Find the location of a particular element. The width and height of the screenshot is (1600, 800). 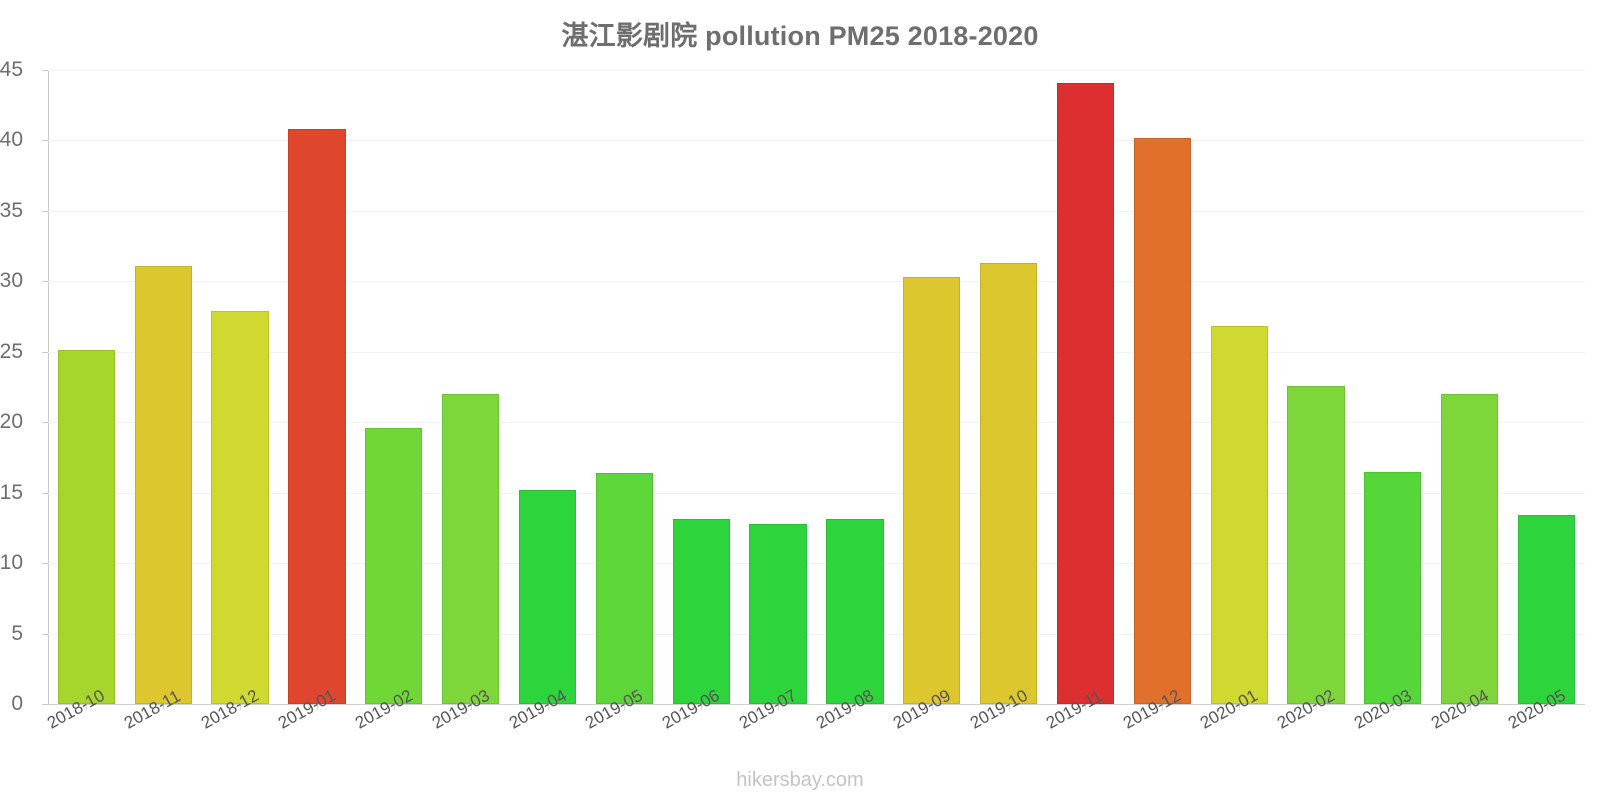

chart-title: 湛江影剧院 pollution PM25 2018-2020 is located at coordinates (800, 36).